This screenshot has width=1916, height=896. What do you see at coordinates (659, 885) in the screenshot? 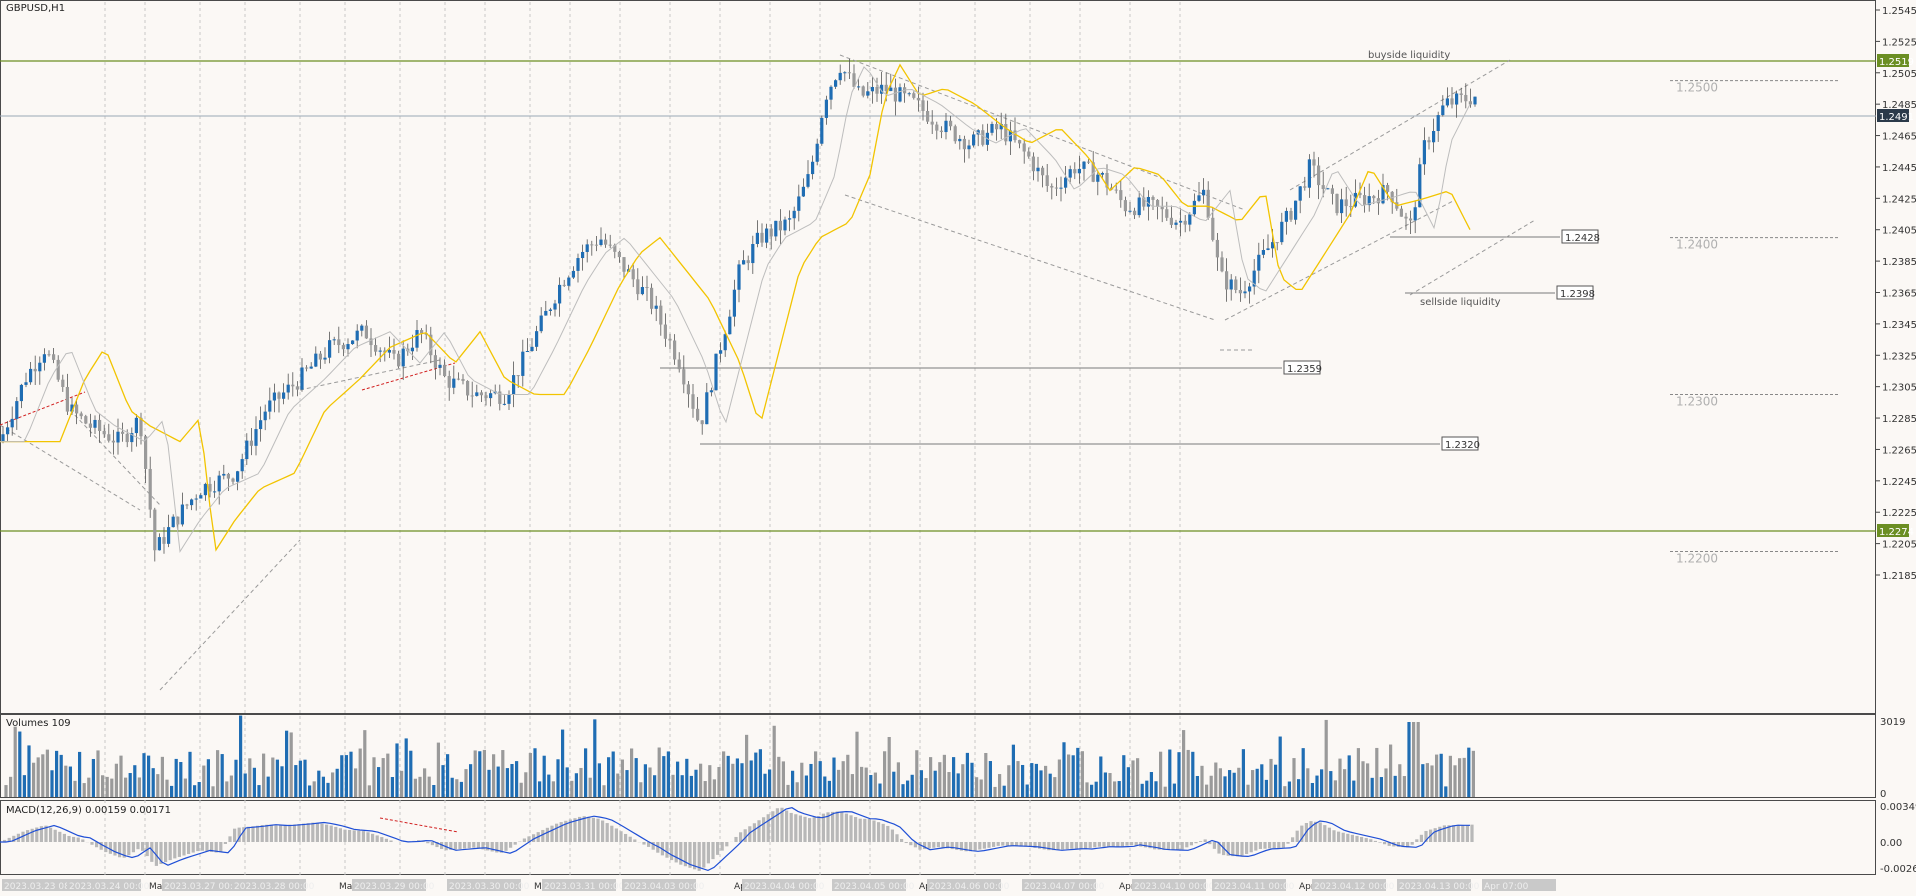
I see `time-label-bg` at bounding box center [659, 885].